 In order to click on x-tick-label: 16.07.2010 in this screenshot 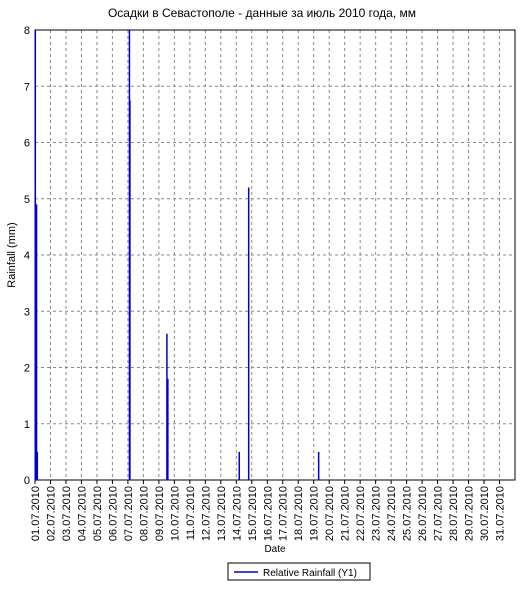, I will do `click(268, 513)`.